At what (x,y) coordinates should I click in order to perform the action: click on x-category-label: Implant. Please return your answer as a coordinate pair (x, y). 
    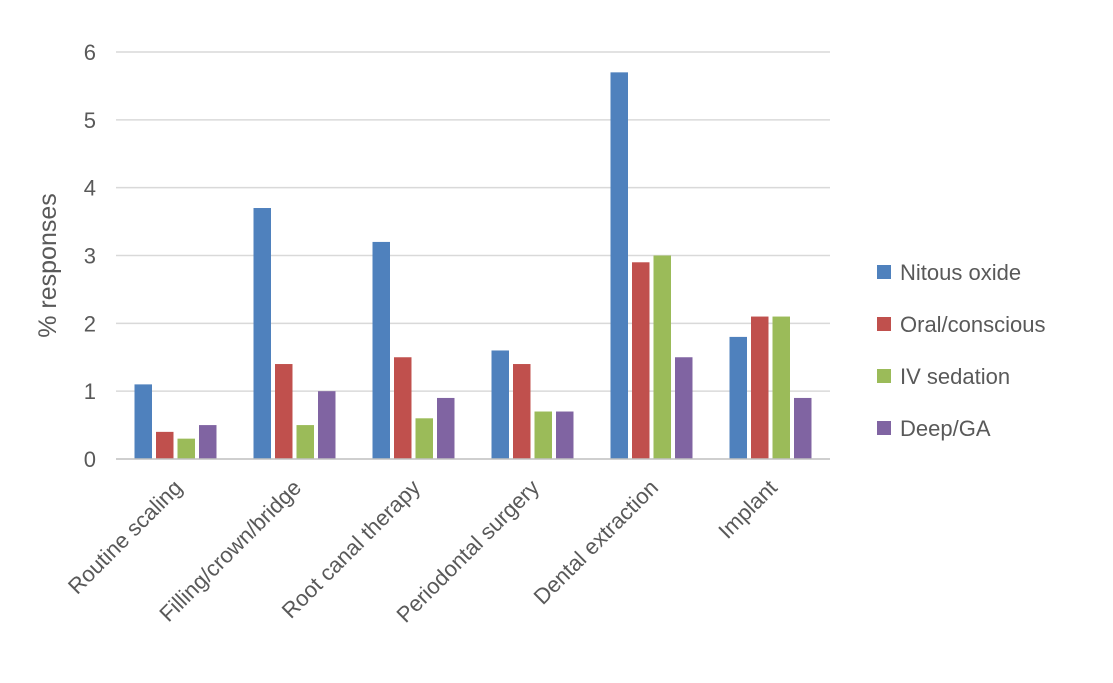
    Looking at the image, I should click on (747, 509).